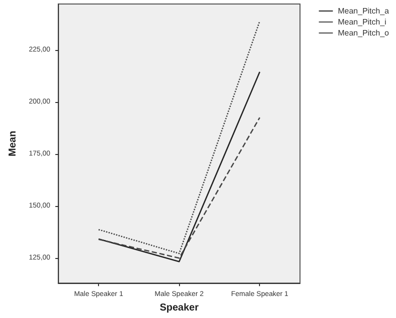 Image resolution: width=396 pixels, height=318 pixels. I want to click on legend-label: Mean_Pitch_i, so click(362, 22).